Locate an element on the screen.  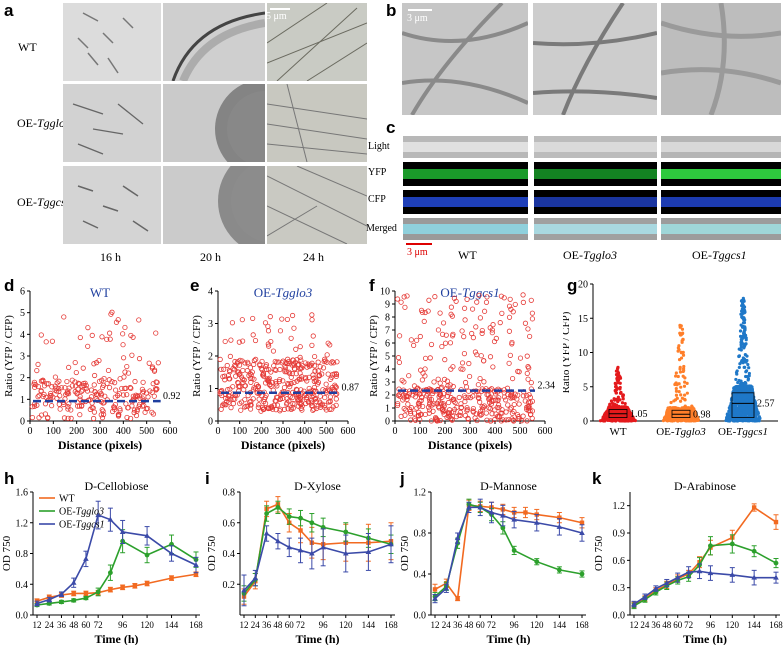
y-tick-label: 4 is located at coordinates (22, 335).